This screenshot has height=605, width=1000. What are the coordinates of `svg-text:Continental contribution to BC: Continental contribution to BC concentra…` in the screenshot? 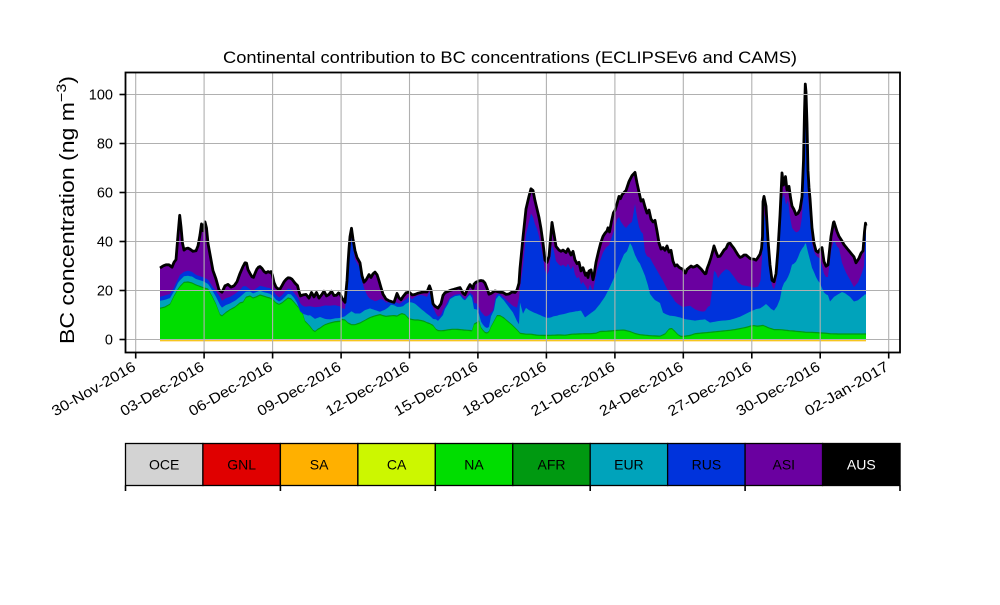 It's located at (510, 58).